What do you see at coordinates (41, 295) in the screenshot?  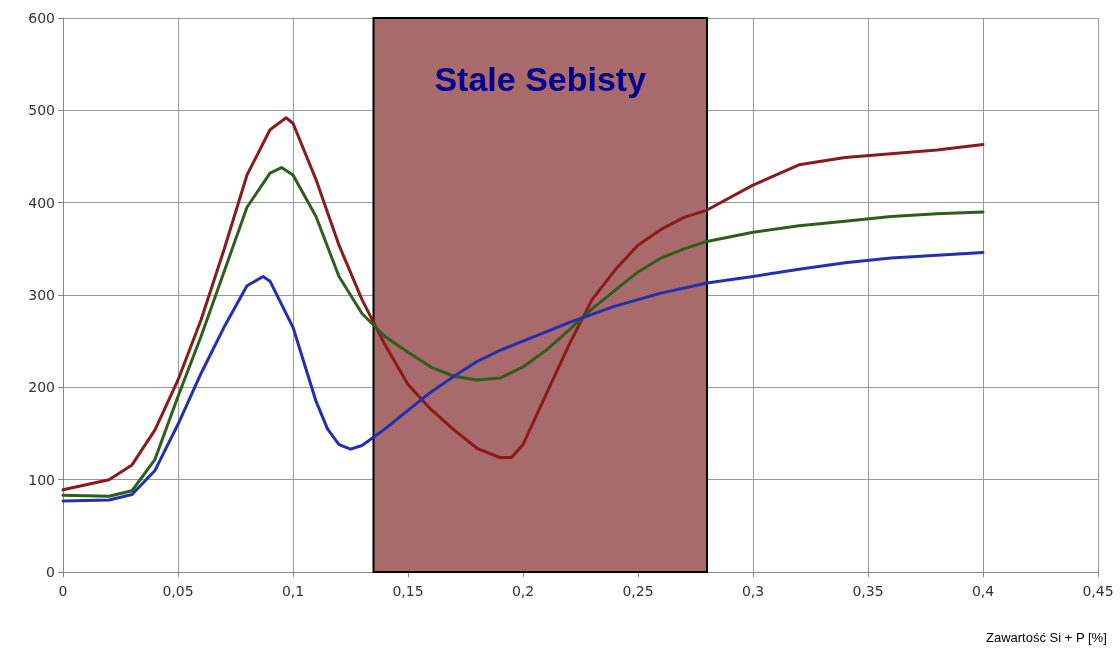 I see `y-tick-label: 300` at bounding box center [41, 295].